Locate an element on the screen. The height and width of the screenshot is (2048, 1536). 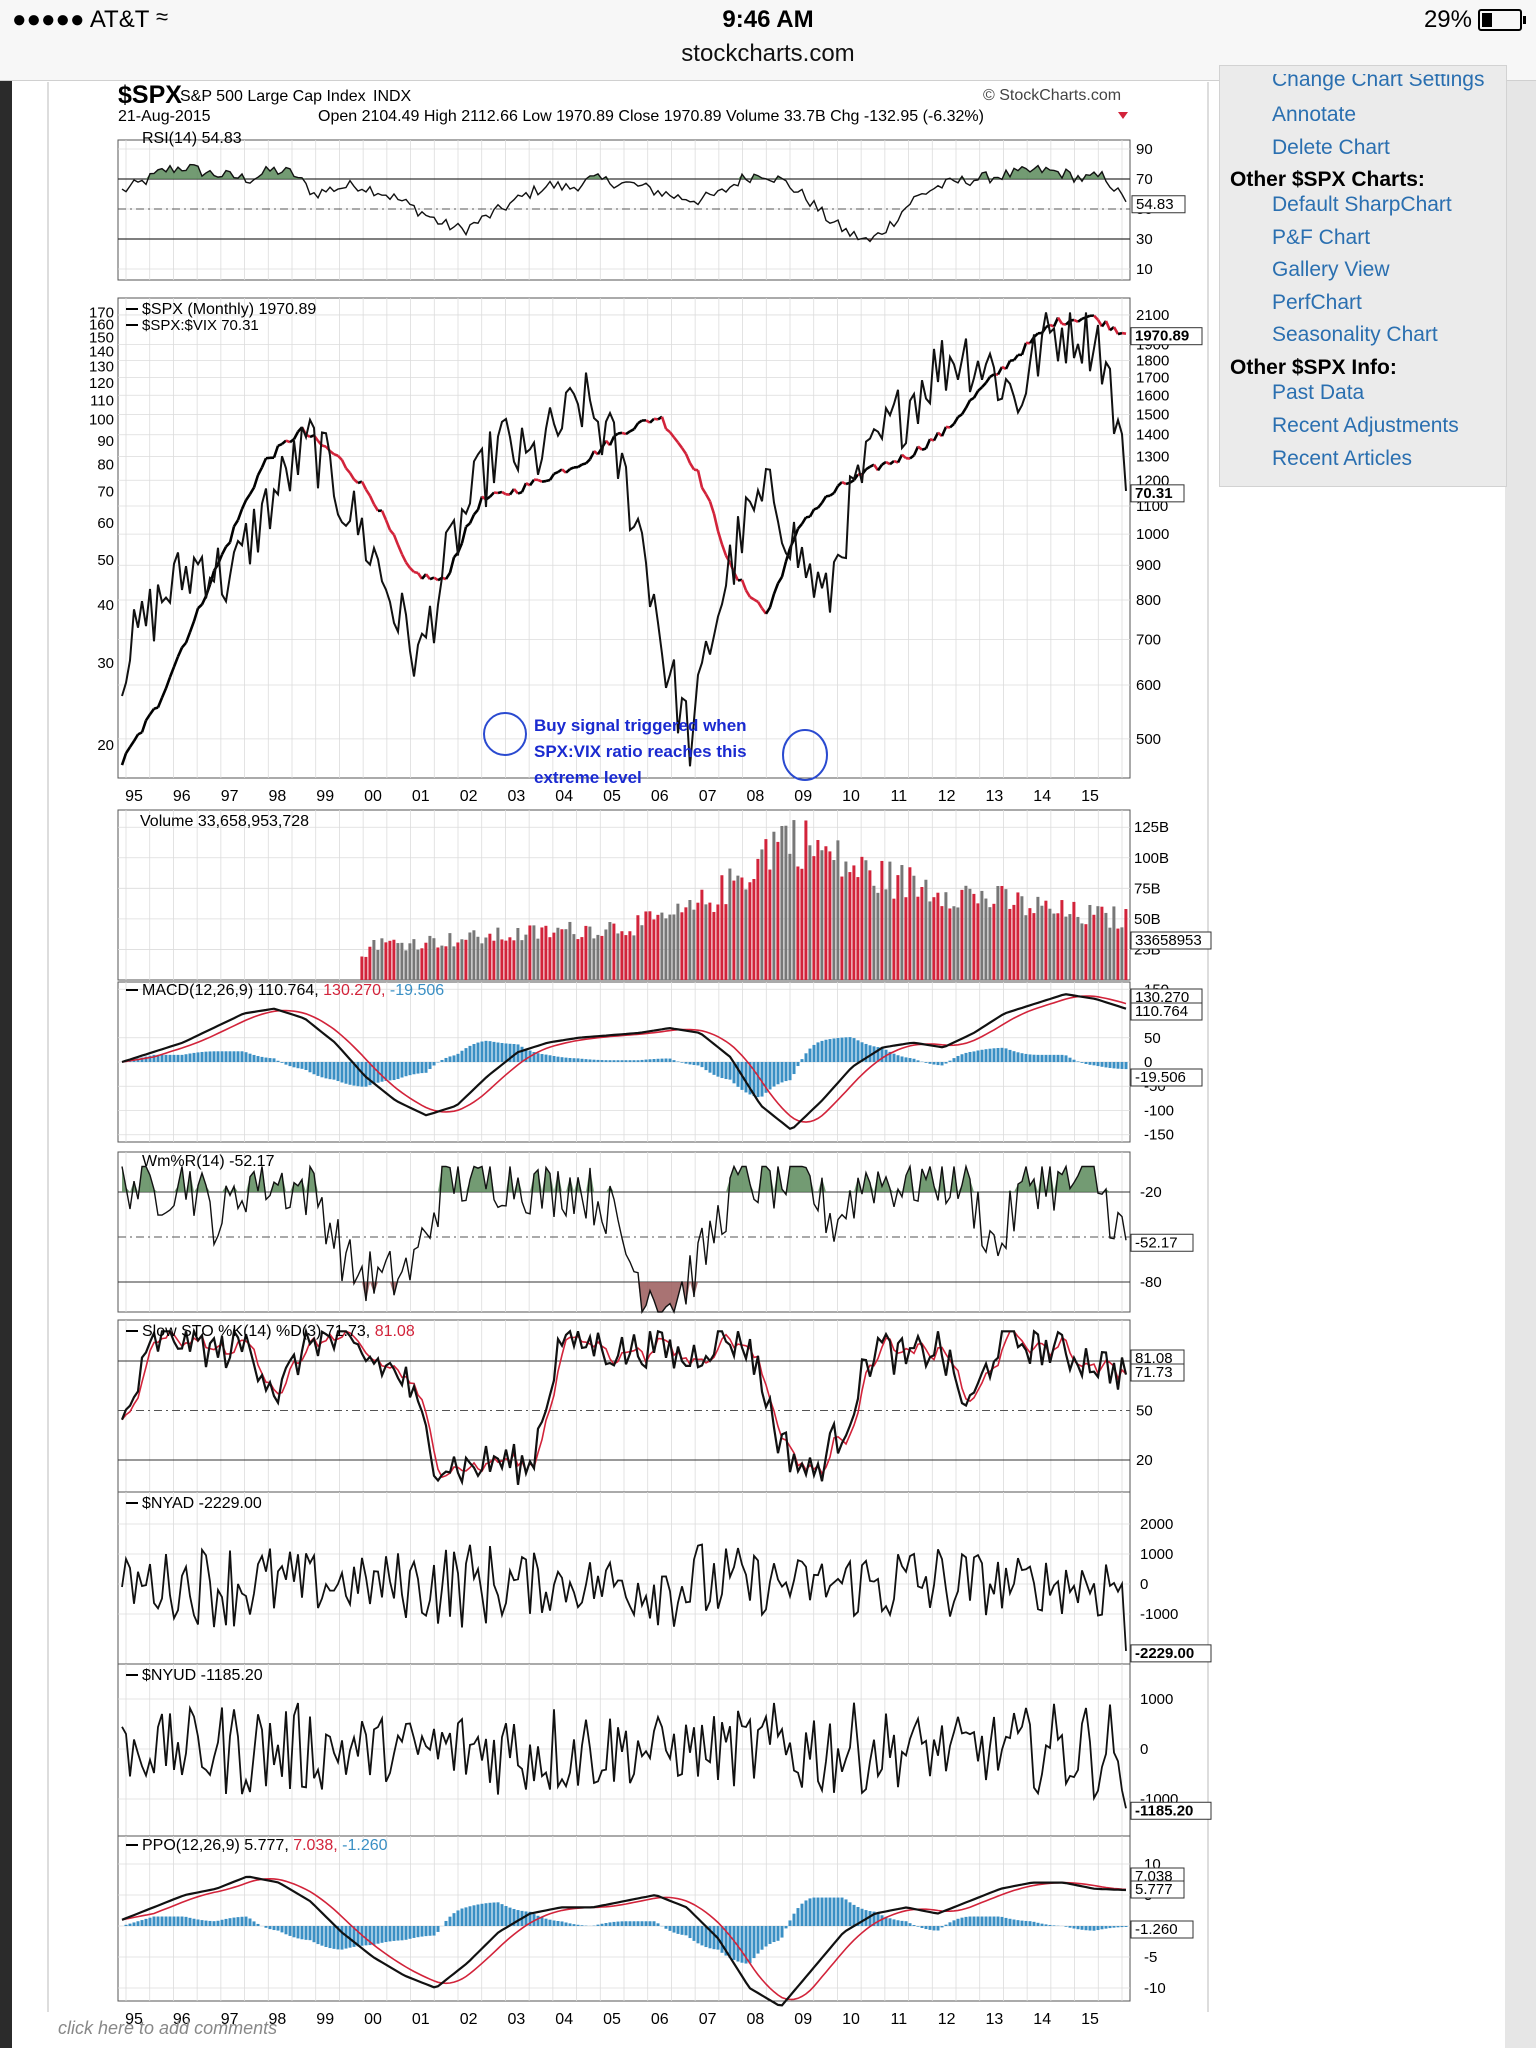
link-seasonality-chart: Seasonality Chart is located at coordinates (1355, 334).